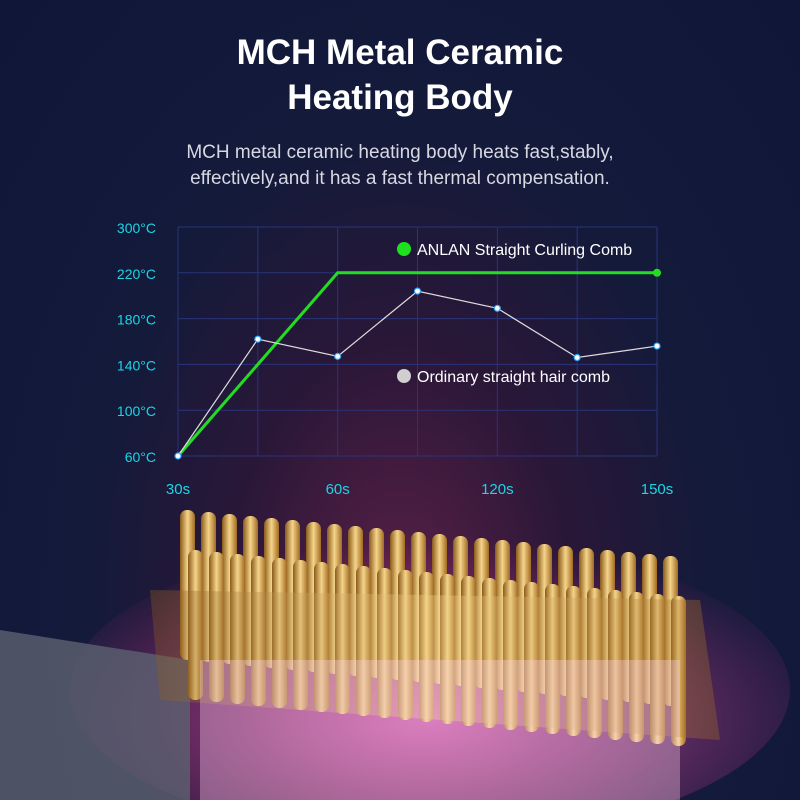  Describe the element at coordinates (513, 377) in the screenshot. I see `legend-label: Ordinary straight hair comb` at that location.